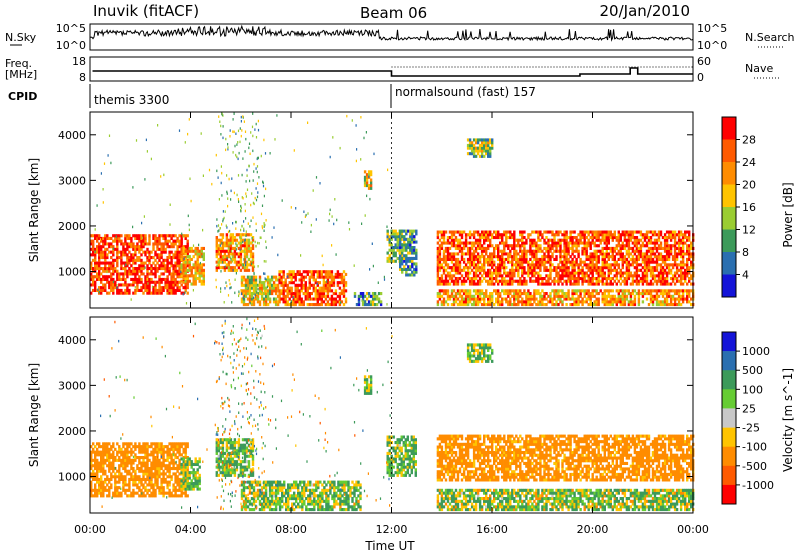 The width and height of the screenshot is (800, 558). What do you see at coordinates (645, 11) in the screenshot?
I see `date-title: 20/Jan/2010` at bounding box center [645, 11].